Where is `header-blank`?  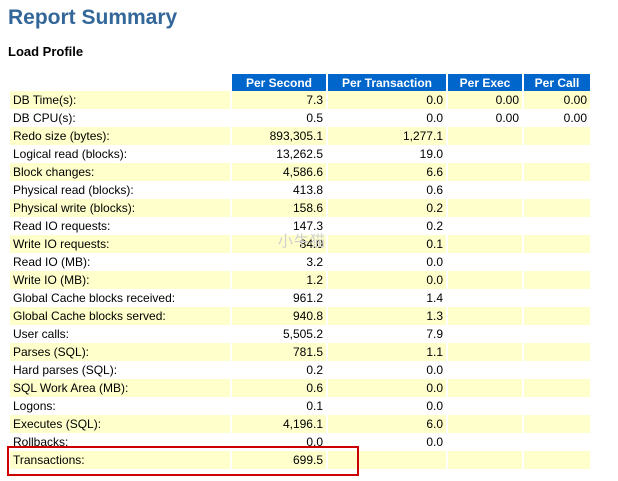 header-blank is located at coordinates (120, 82).